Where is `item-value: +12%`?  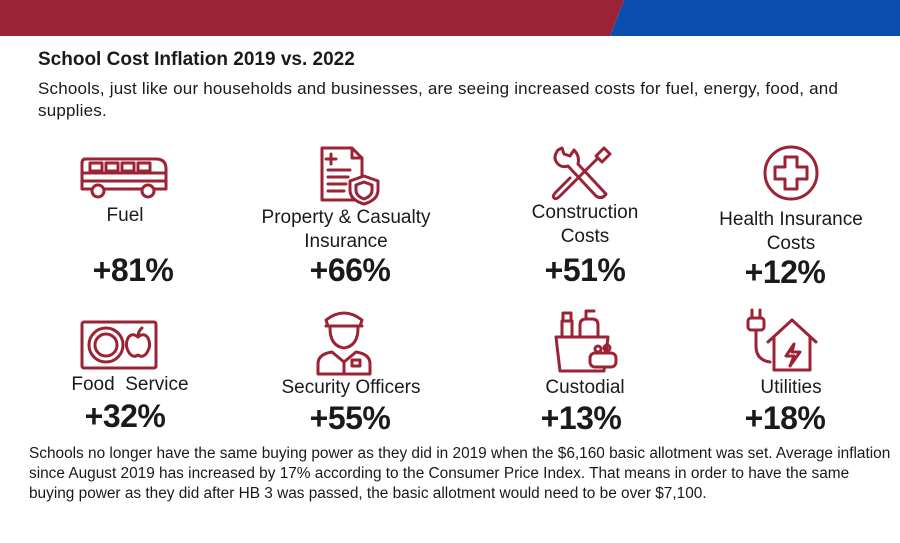 item-value: +12% is located at coordinates (785, 272).